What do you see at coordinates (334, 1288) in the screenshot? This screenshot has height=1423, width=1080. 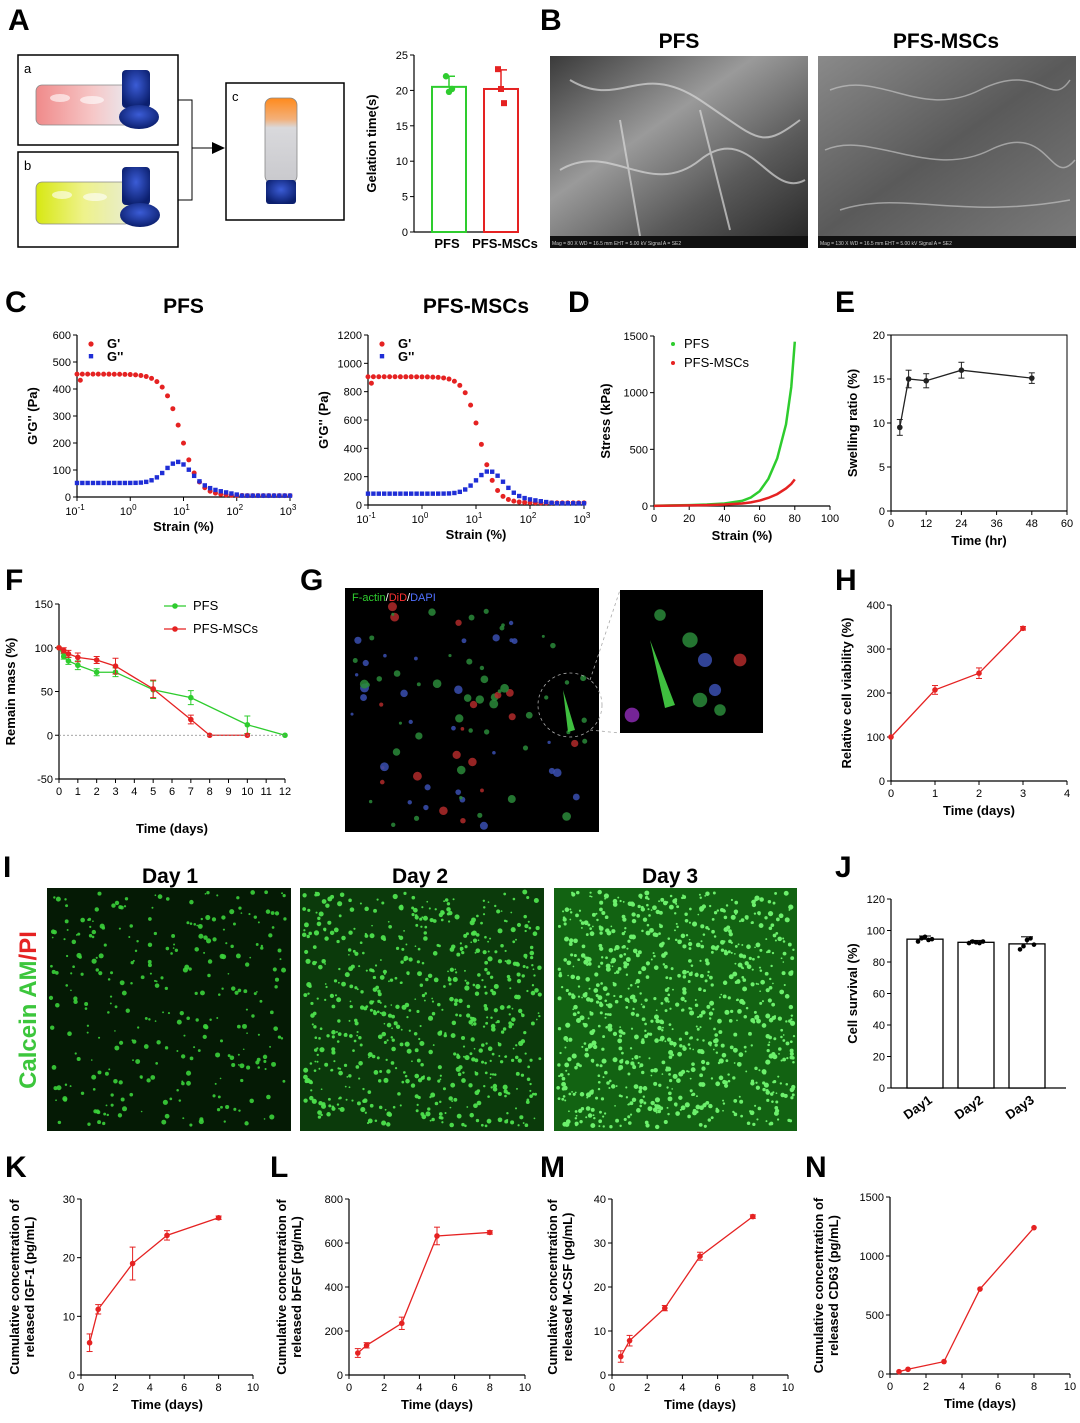 I see `L-ytick-label: 400` at bounding box center [334, 1288].